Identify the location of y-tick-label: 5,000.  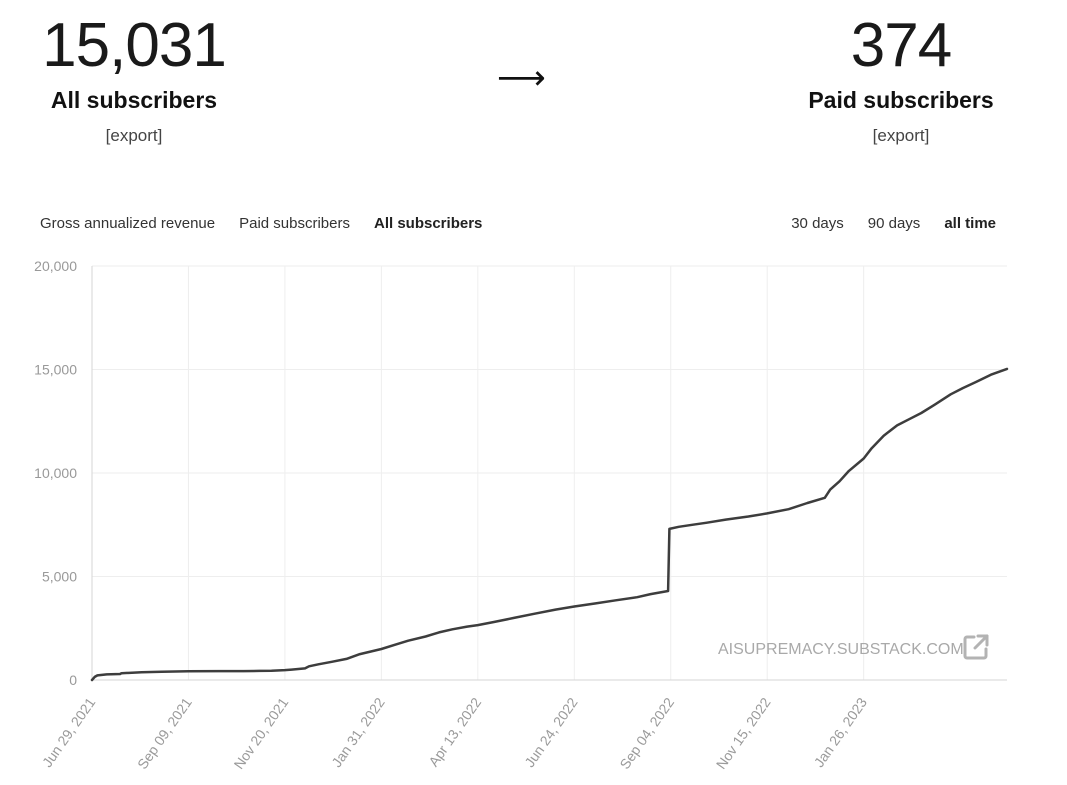
(59, 577).